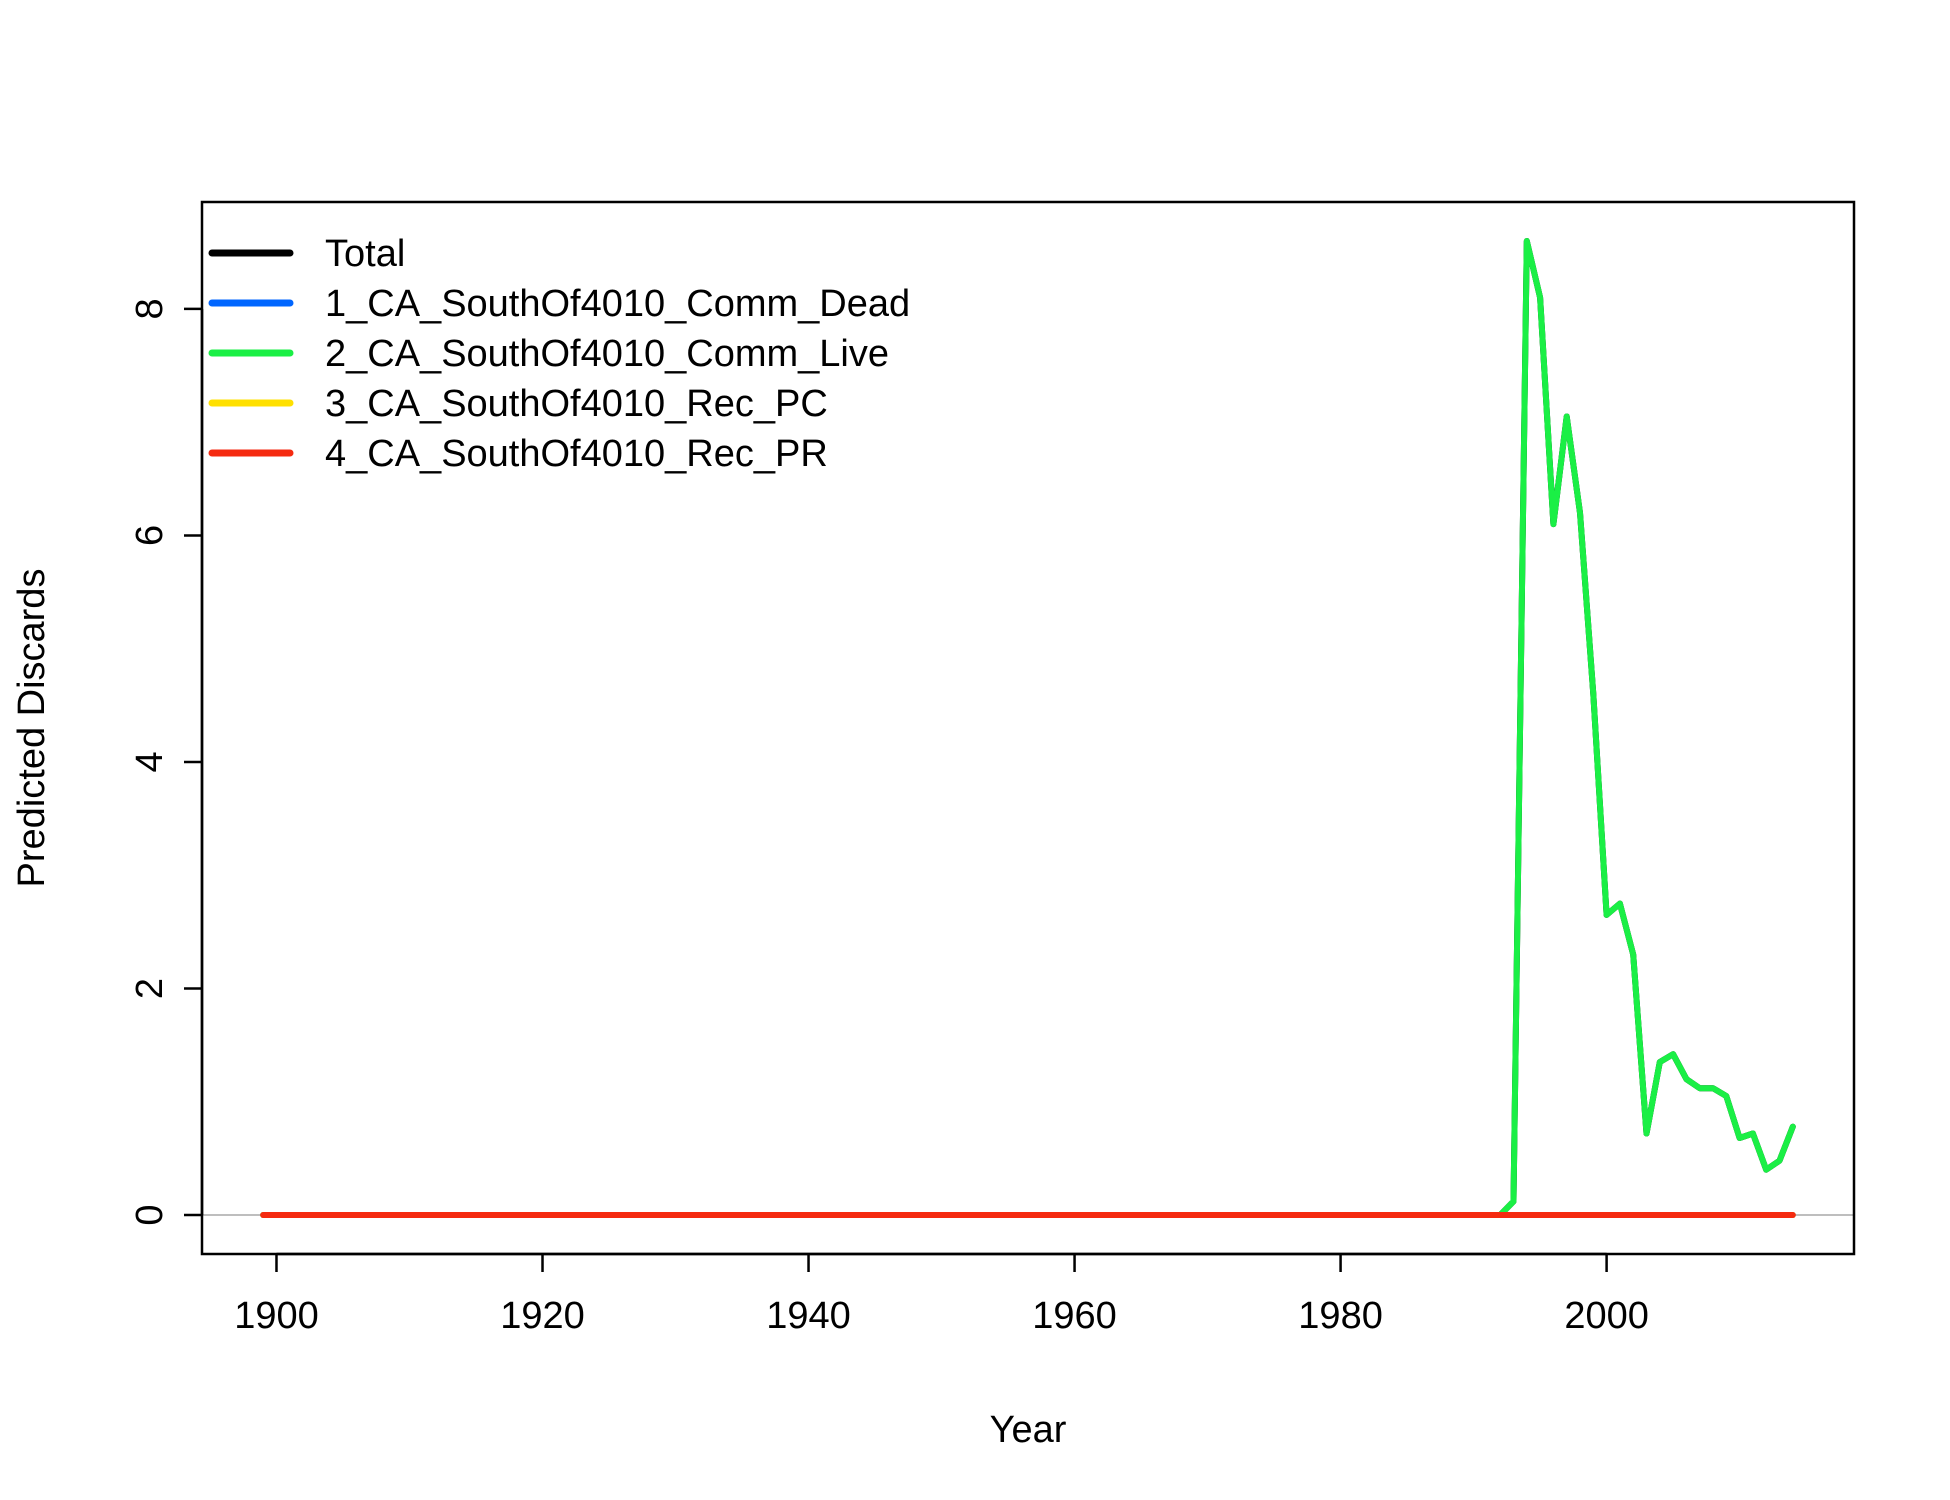 Image resolution: width=1950 pixels, height=1500 pixels. What do you see at coordinates (576, 404) in the screenshot?
I see `legend-label: 3_CA_SouthOf4010_Rec_PC` at bounding box center [576, 404].